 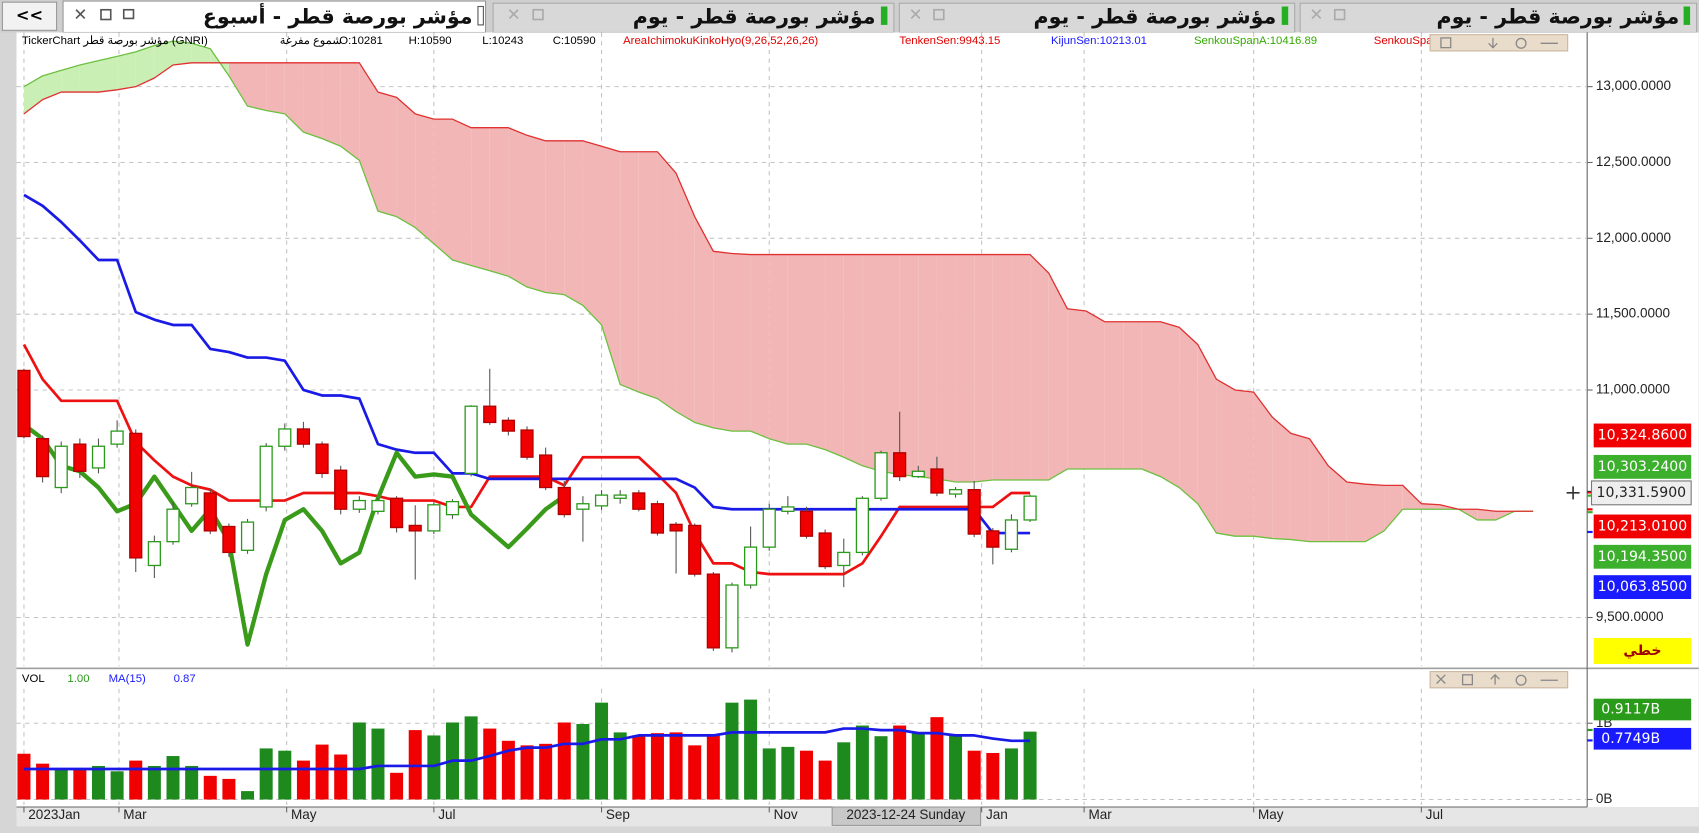 I want to click on info-item: شموع مفرغة, so click(x=311, y=41).